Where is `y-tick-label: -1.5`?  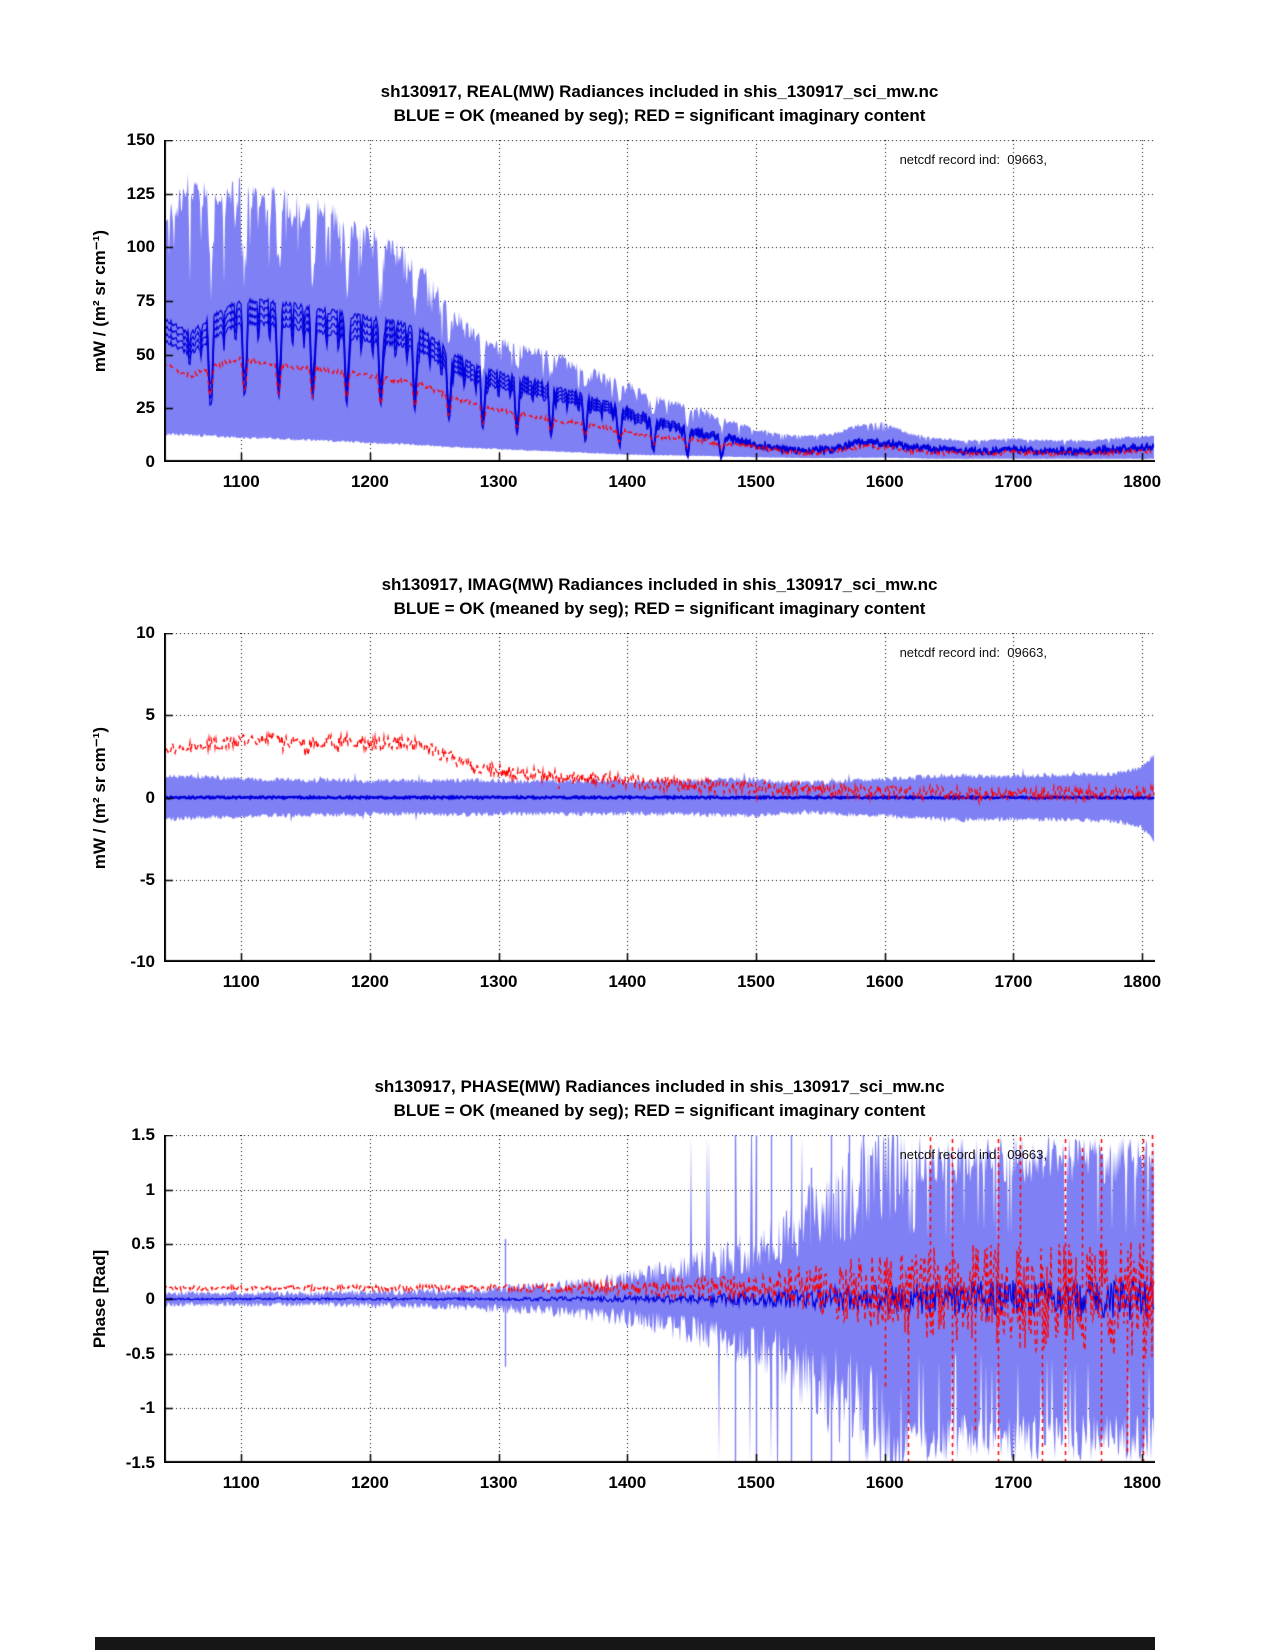
y-tick-label: -1.5 is located at coordinates (140, 1462).